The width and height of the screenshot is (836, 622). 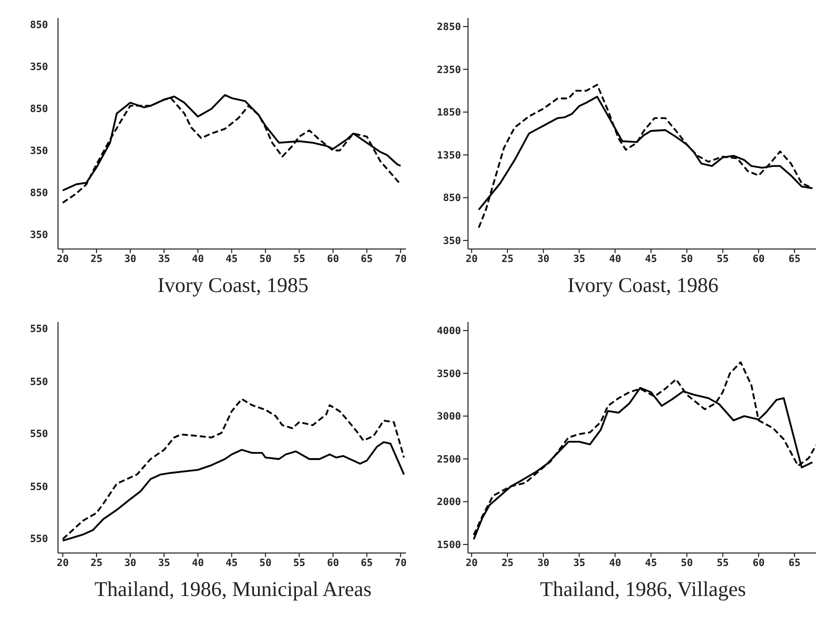 What do you see at coordinates (451, 198) in the screenshot?
I see `y-tick-label: 850` at bounding box center [451, 198].